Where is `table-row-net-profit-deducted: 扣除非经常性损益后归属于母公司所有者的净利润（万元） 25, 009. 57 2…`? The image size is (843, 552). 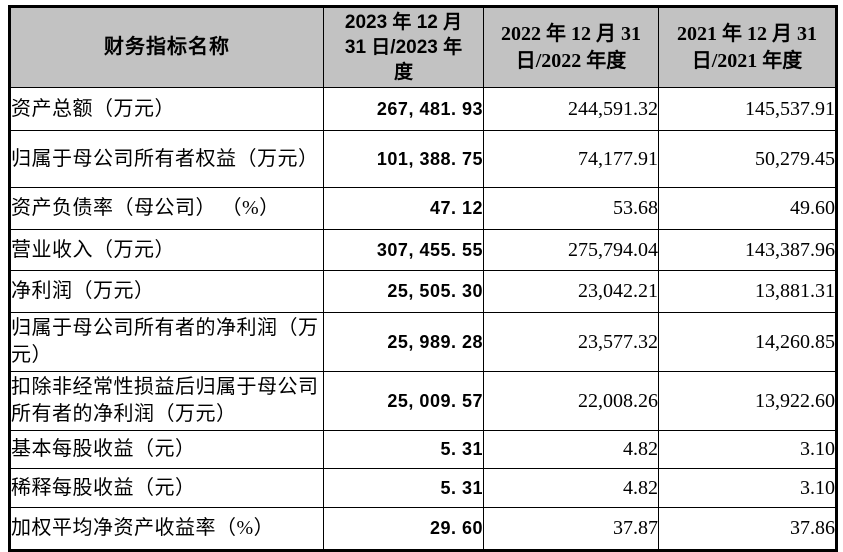
table-row-net-profit-deducted: 扣除非经常性损益后归属于母公司所有者的净利润（万元） 25, 009. 57 2… is located at coordinates (423, 401).